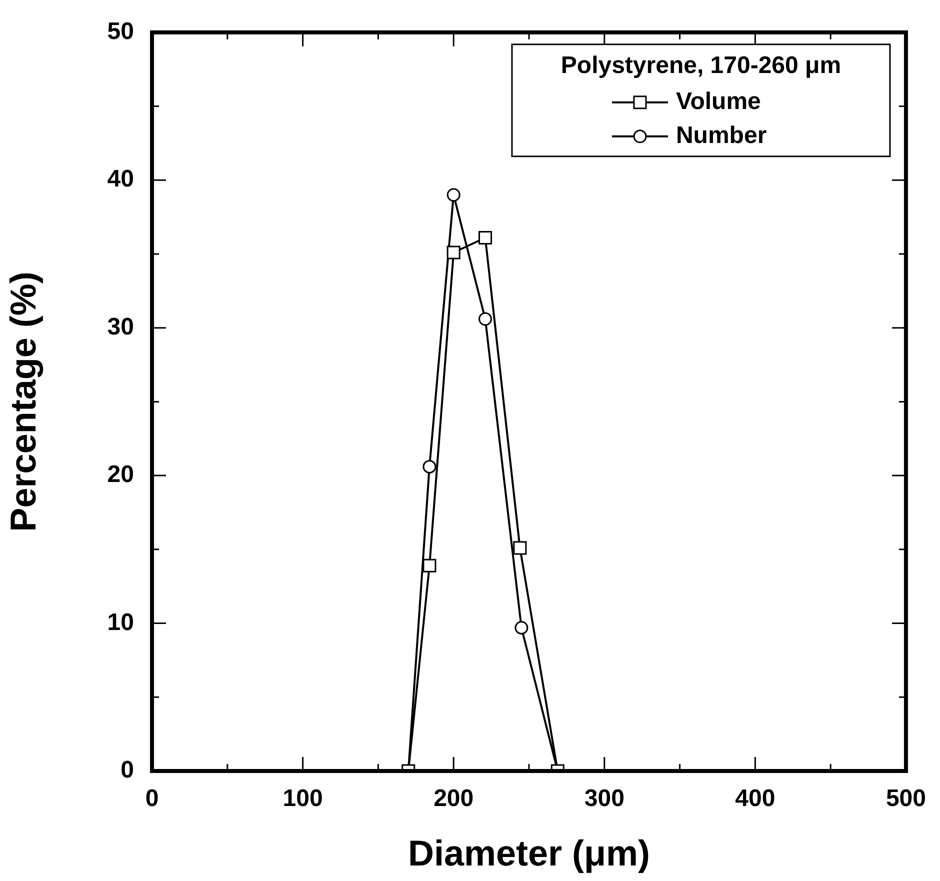 The height and width of the screenshot is (881, 940). What do you see at coordinates (701, 66) in the screenshot?
I see `legend-title: Polystyrene, 170-260 μm` at bounding box center [701, 66].